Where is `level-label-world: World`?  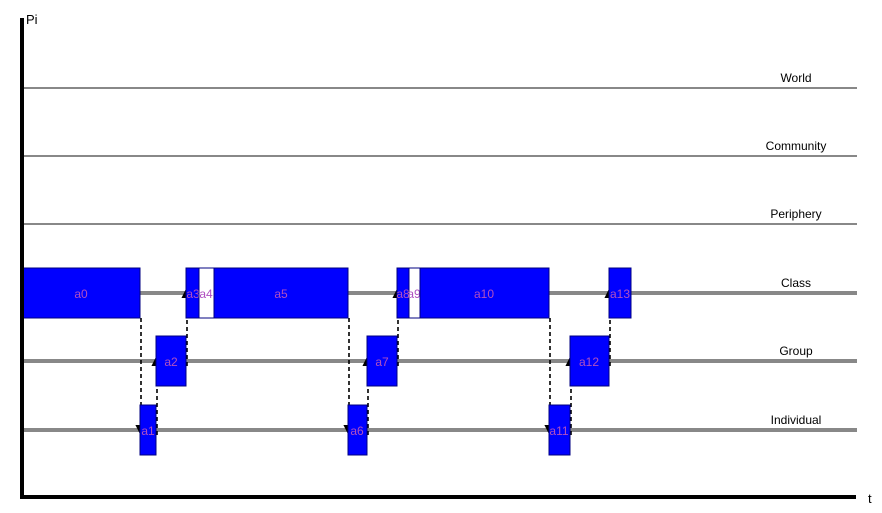
level-label-world: World is located at coordinates (795, 78).